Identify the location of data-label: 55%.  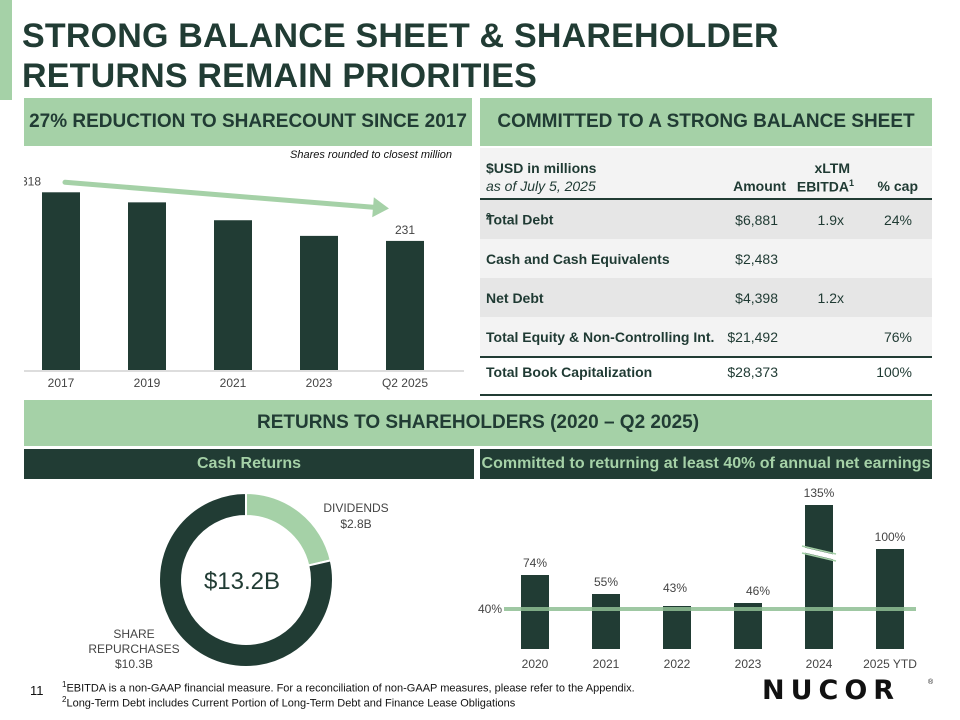
(606, 582).